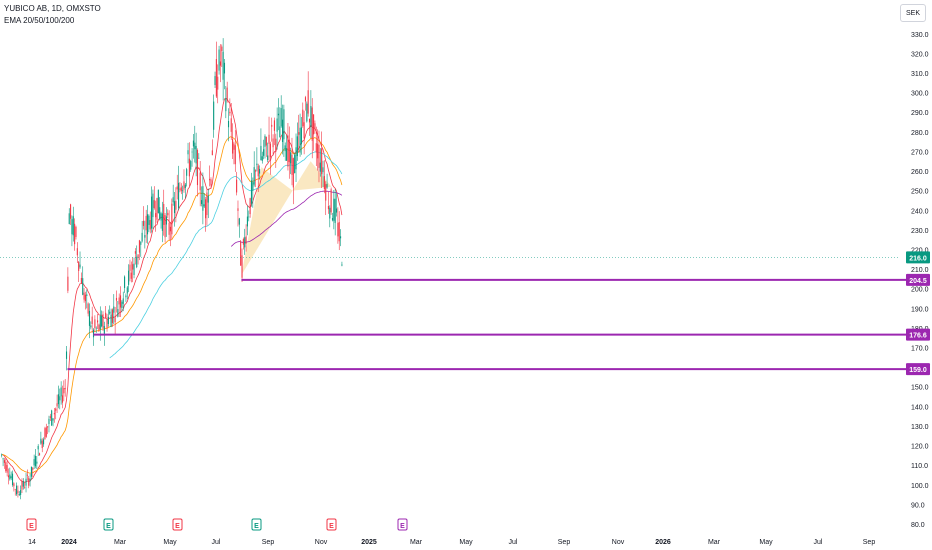 This screenshot has width=932, height=550. I want to click on x-tick-label: 2025, so click(369, 542).